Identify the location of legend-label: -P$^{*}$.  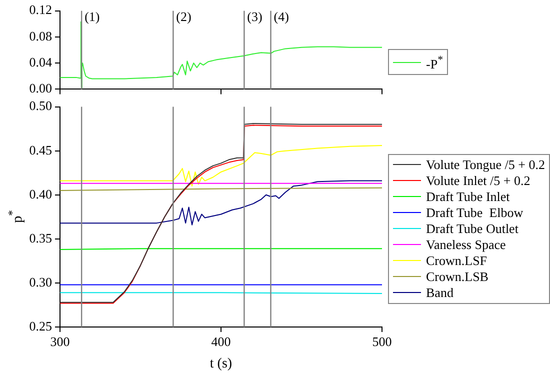
(434, 62).